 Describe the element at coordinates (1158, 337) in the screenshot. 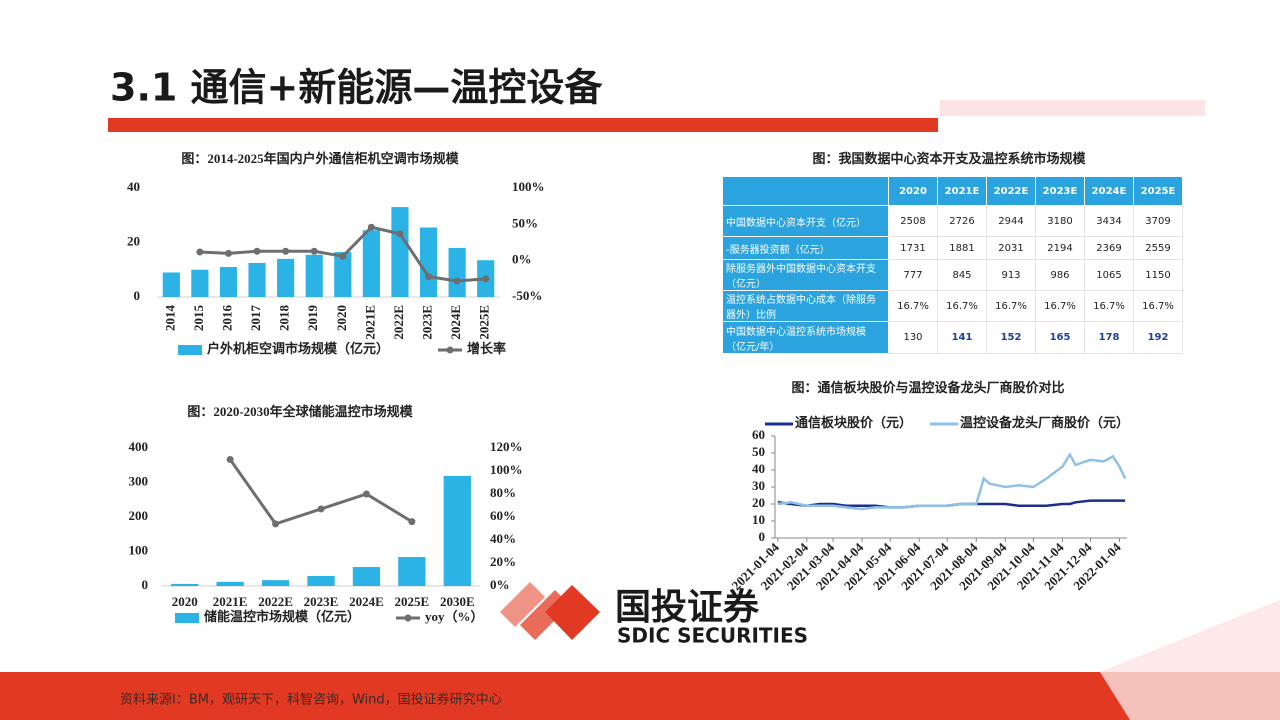

I see `cell: 192` at that location.